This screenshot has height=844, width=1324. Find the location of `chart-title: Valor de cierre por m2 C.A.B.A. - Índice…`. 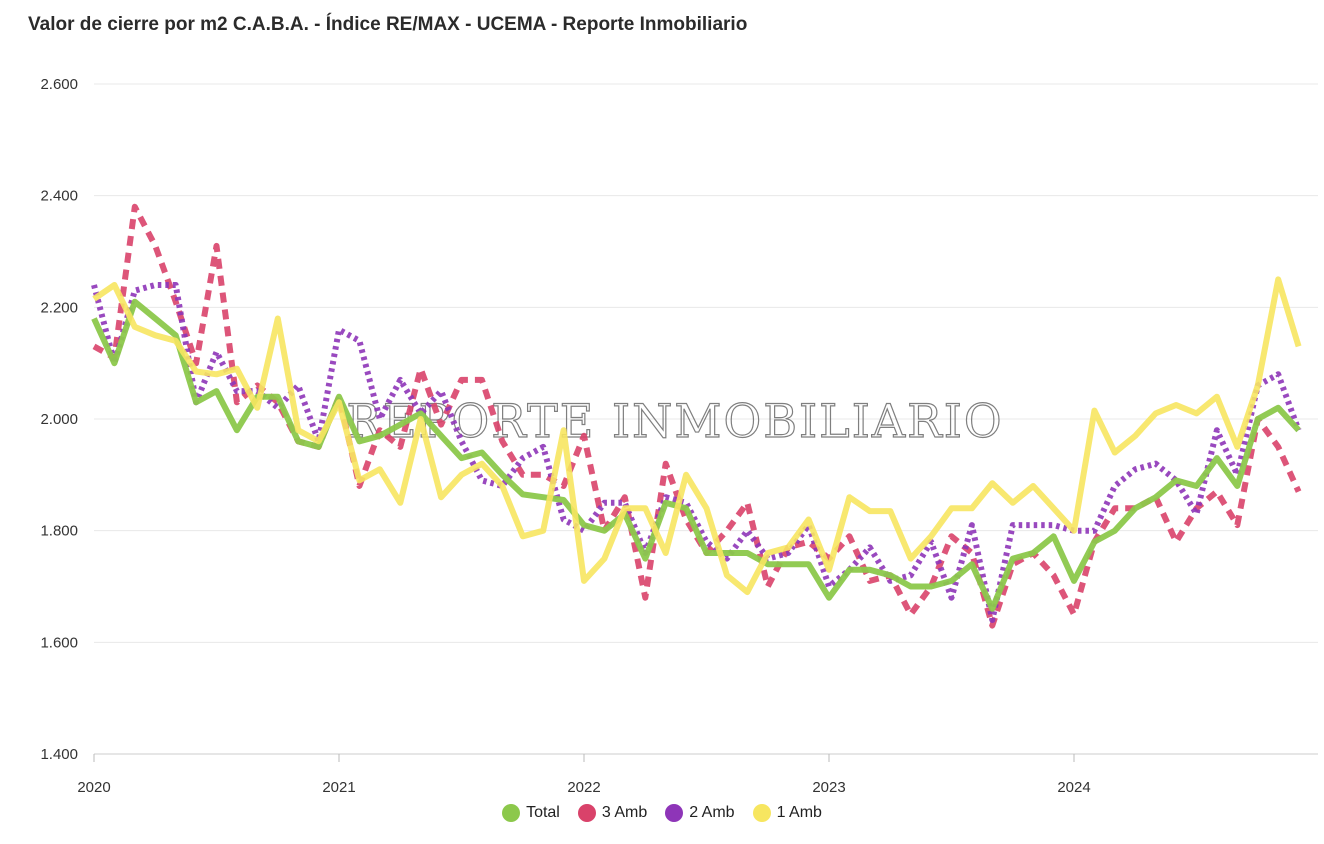

chart-title: Valor de cierre por m2 C.A.B.A. - Índice… is located at coordinates (388, 24).